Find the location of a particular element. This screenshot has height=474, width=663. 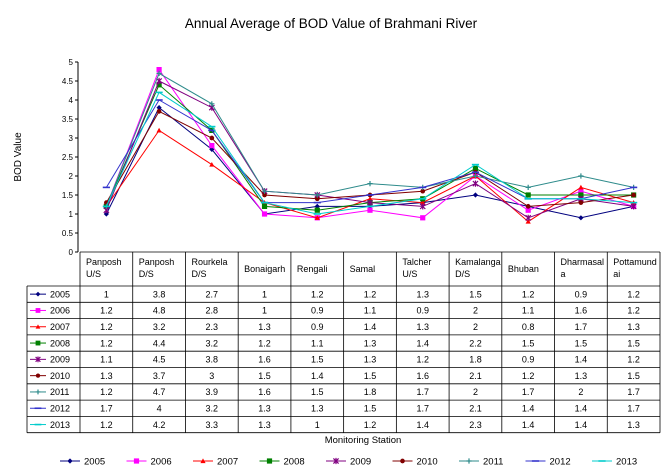

legend-label: 2009 is located at coordinates (360, 461).